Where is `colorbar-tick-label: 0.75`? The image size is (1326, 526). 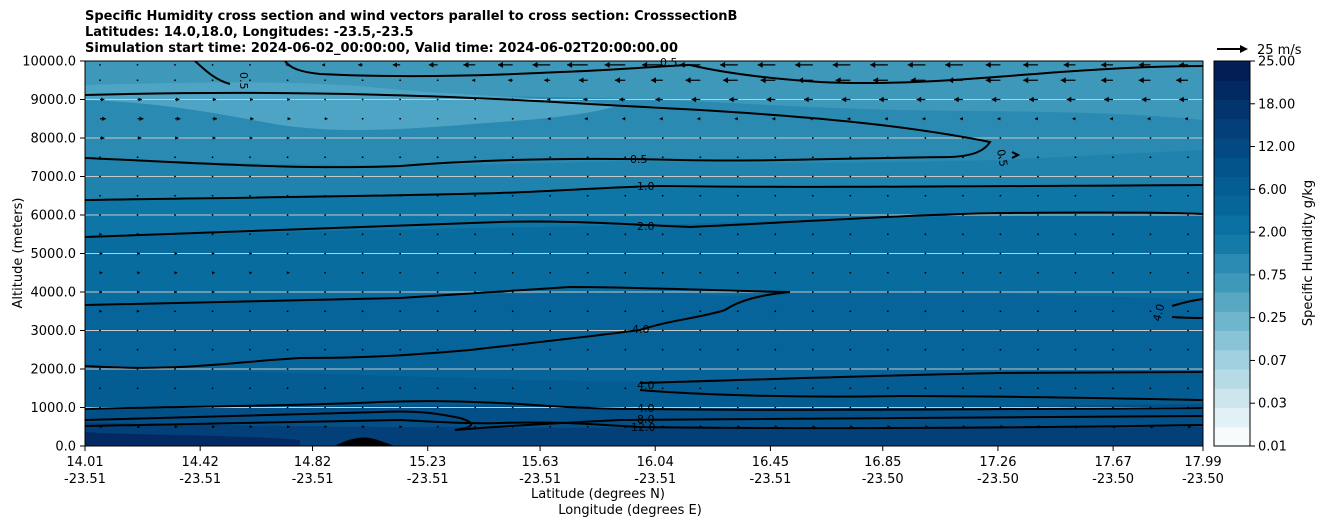
colorbar-tick-label: 0.75 is located at coordinates (1272, 275).